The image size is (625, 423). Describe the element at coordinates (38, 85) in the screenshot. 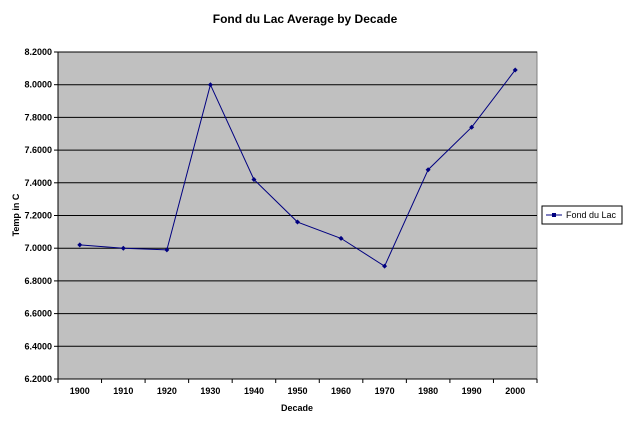

I see `y-tick-label: 8.0000` at that location.